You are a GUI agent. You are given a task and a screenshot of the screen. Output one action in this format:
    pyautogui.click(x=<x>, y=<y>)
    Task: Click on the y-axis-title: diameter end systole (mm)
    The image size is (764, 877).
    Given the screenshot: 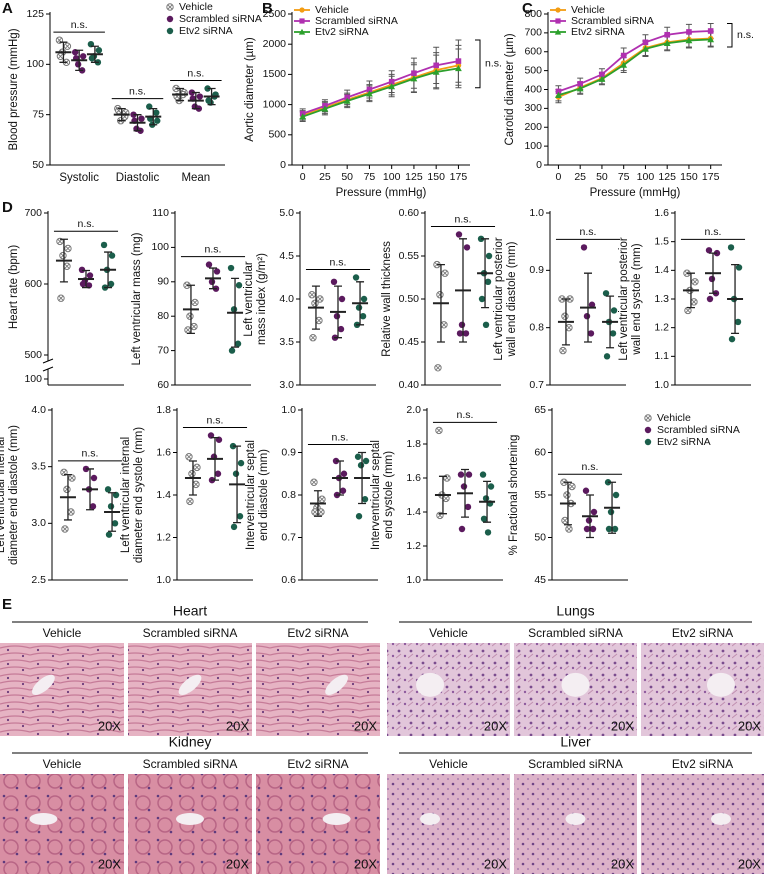 What is the action you would take?
    pyautogui.click(x=139, y=495)
    